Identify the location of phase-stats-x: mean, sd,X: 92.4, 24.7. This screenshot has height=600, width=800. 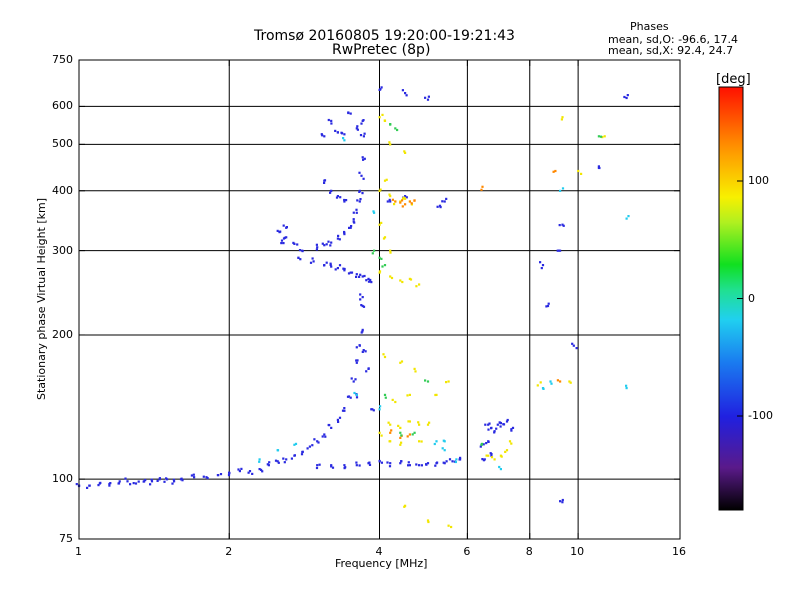
(671, 50).